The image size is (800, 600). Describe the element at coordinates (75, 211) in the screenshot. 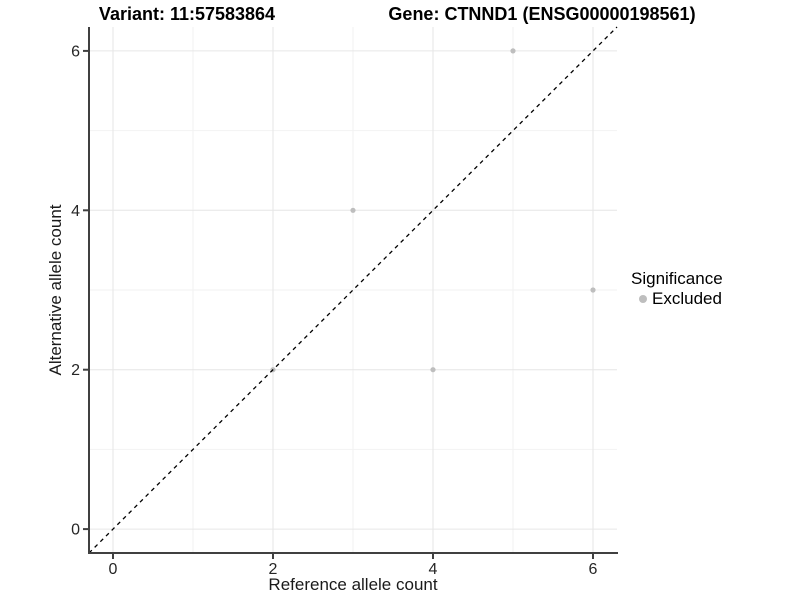

I see `y-tick-label: 4` at that location.